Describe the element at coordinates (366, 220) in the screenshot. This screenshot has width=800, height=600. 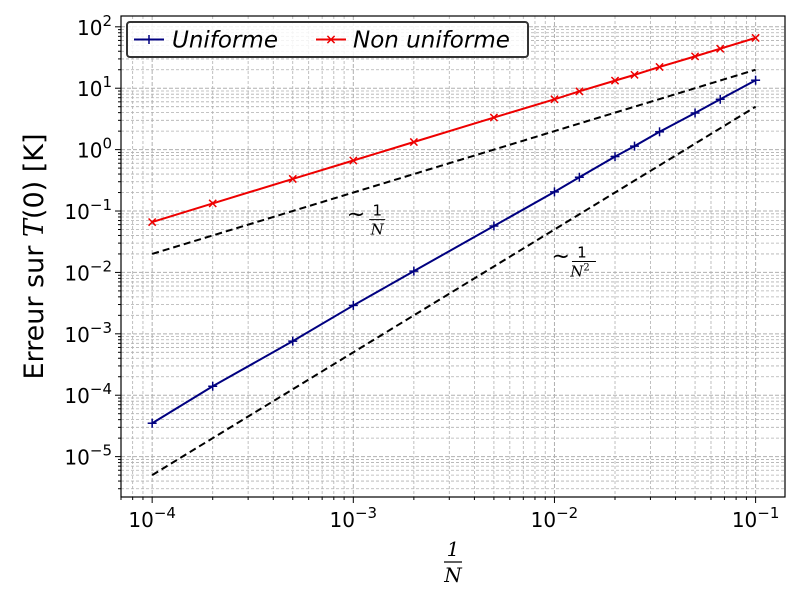
I see `annotation-inv-n: ~1N` at that location.